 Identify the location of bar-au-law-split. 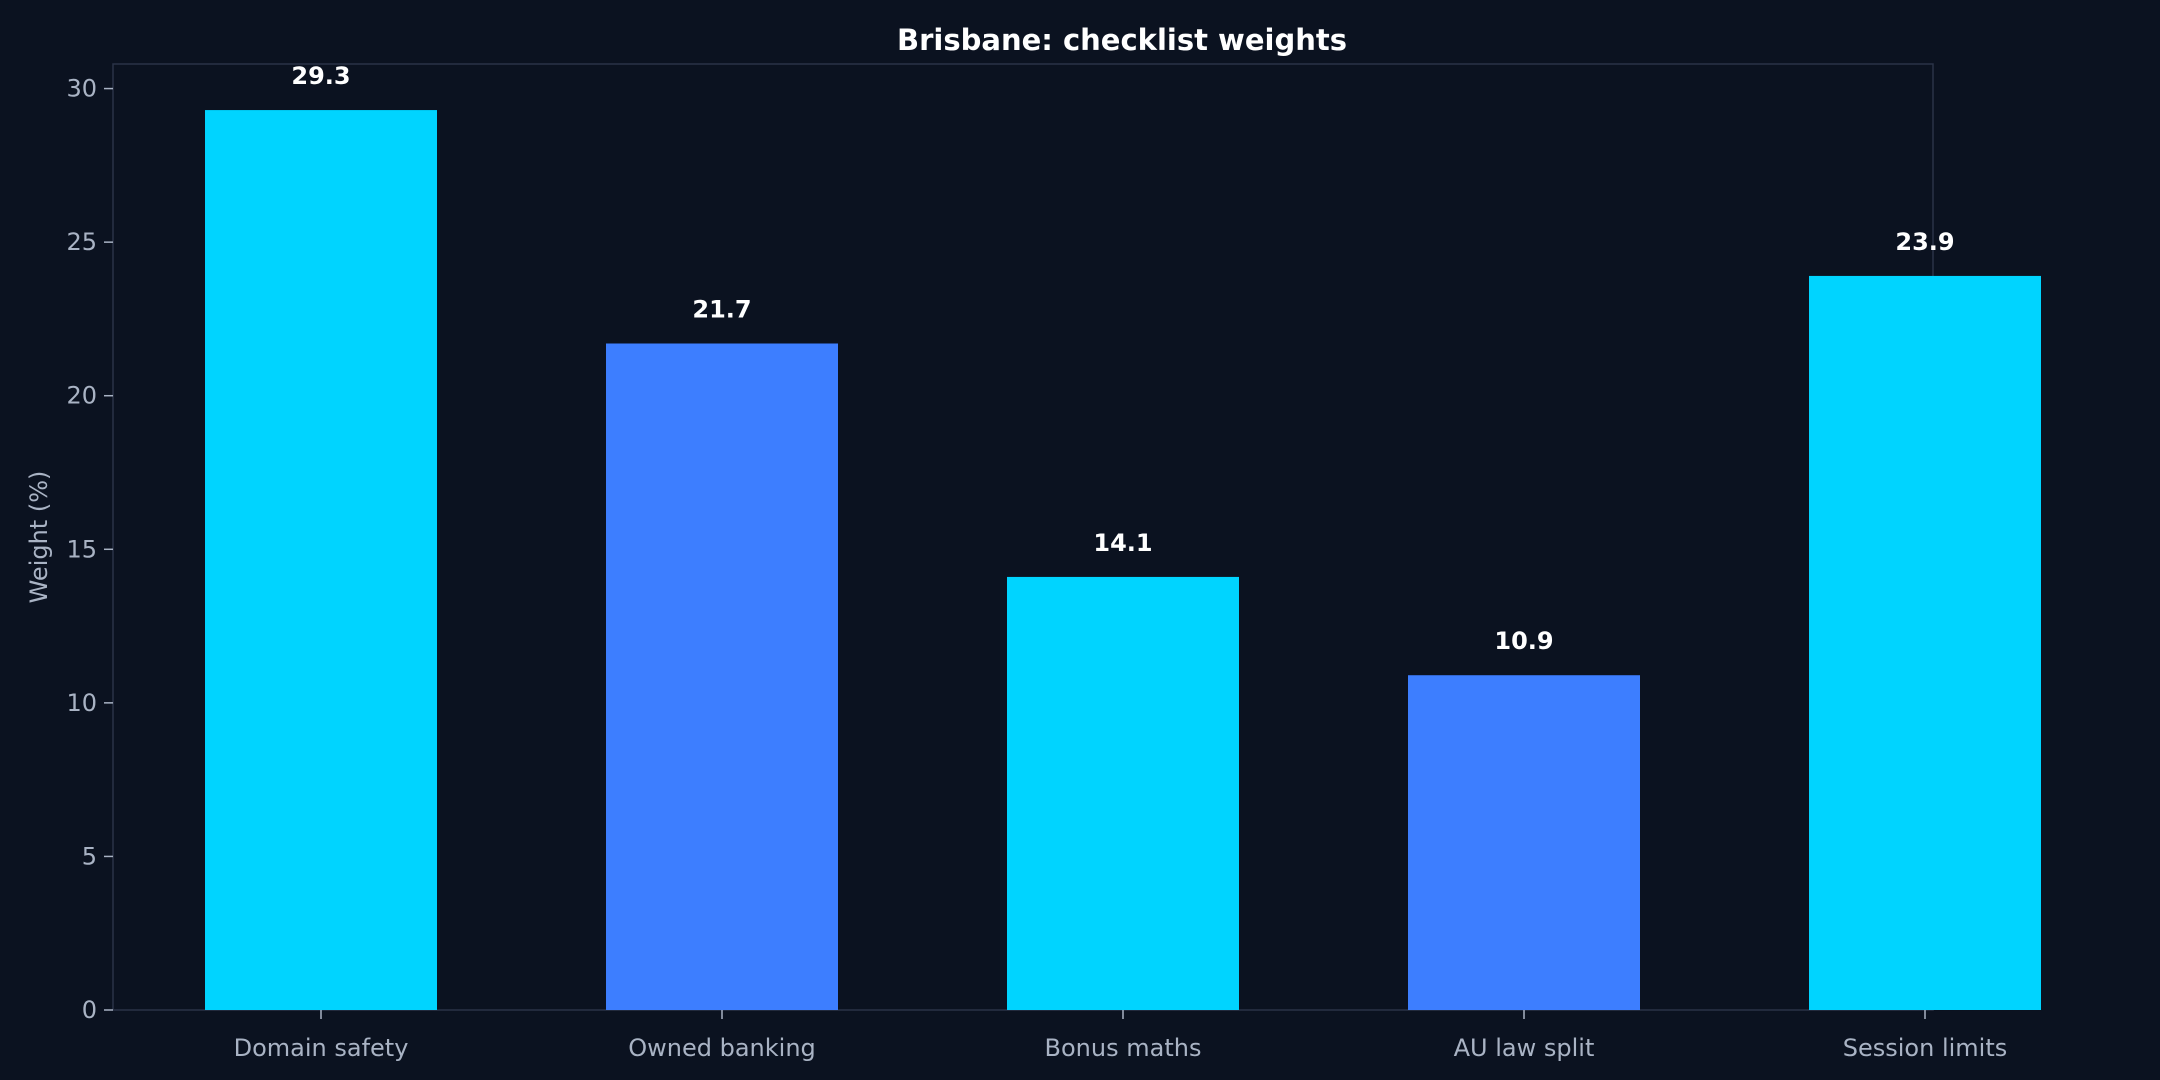
(1524, 842).